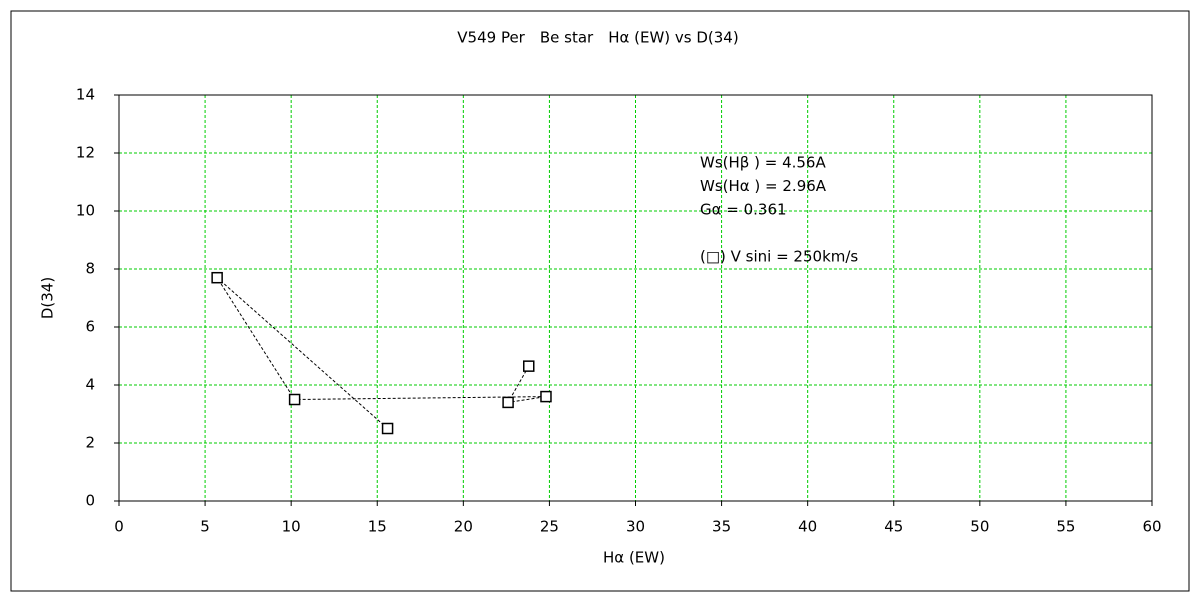 The height and width of the screenshot is (604, 1200). What do you see at coordinates (597, 38) in the screenshot?
I see `chart-title: V549 Per Be star Hα (EW) vs D(34)` at bounding box center [597, 38].